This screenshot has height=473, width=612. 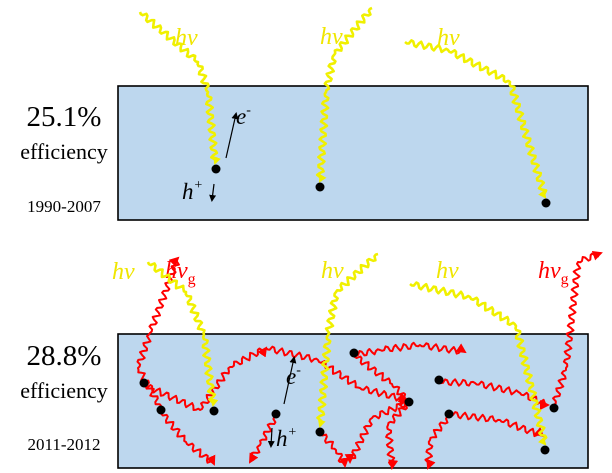 What do you see at coordinates (286, 438) in the screenshot?
I see `bottom-hole-label: h+` at bounding box center [286, 438].